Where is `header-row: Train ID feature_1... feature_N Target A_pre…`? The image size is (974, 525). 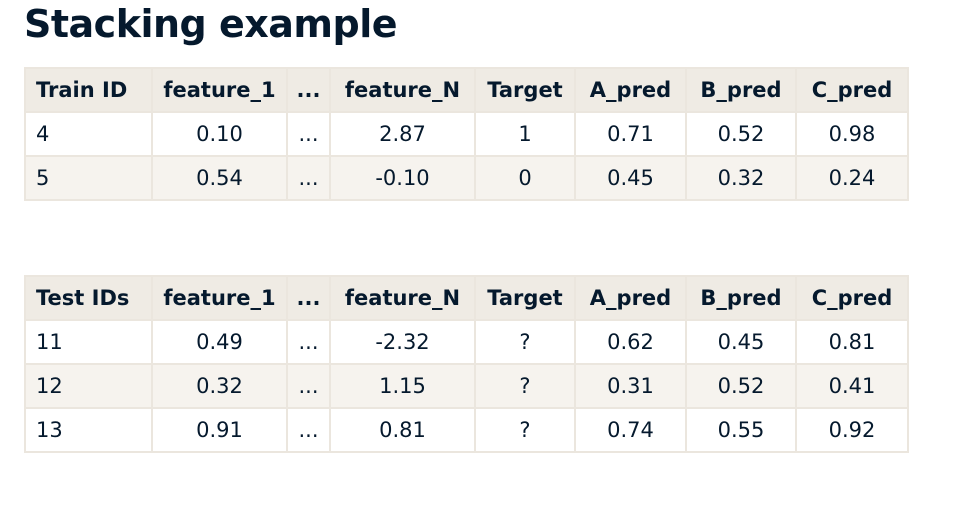 header-row: Train ID feature_1... feature_N Target A_pre… is located at coordinates (466, 90).